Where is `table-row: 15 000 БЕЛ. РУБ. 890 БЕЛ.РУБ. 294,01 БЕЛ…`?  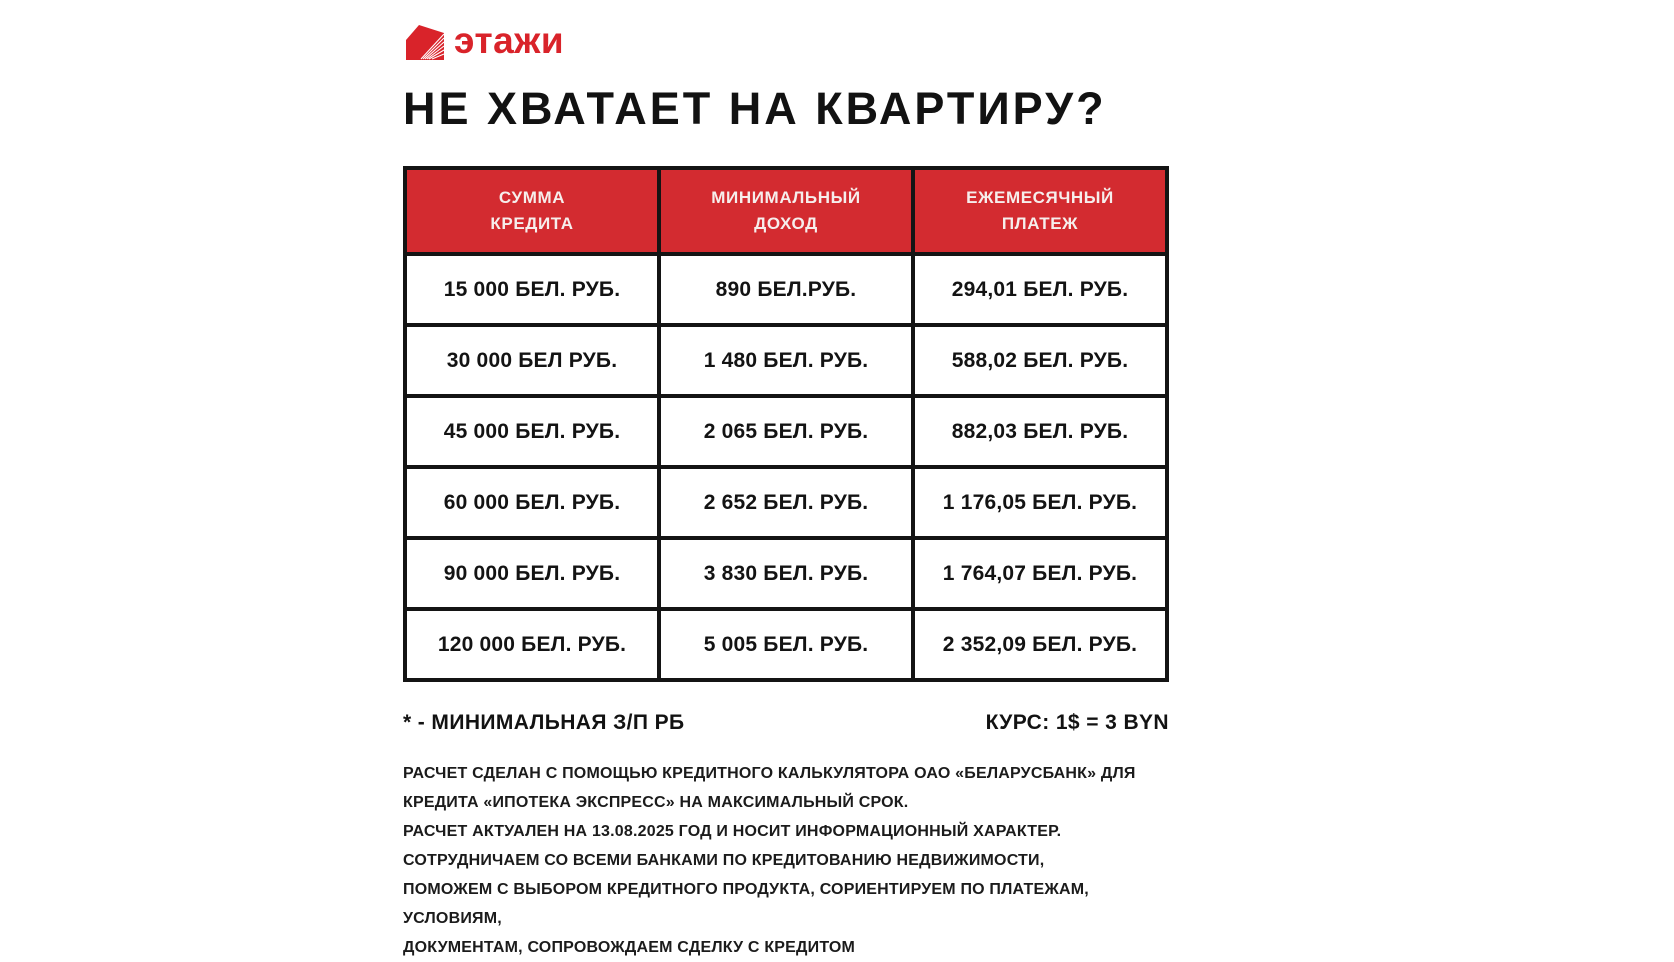
table-row: 15 000 БЕЛ. РУБ. 890 БЕЛ.РУБ. 294,01 БЕЛ… is located at coordinates (786, 289).